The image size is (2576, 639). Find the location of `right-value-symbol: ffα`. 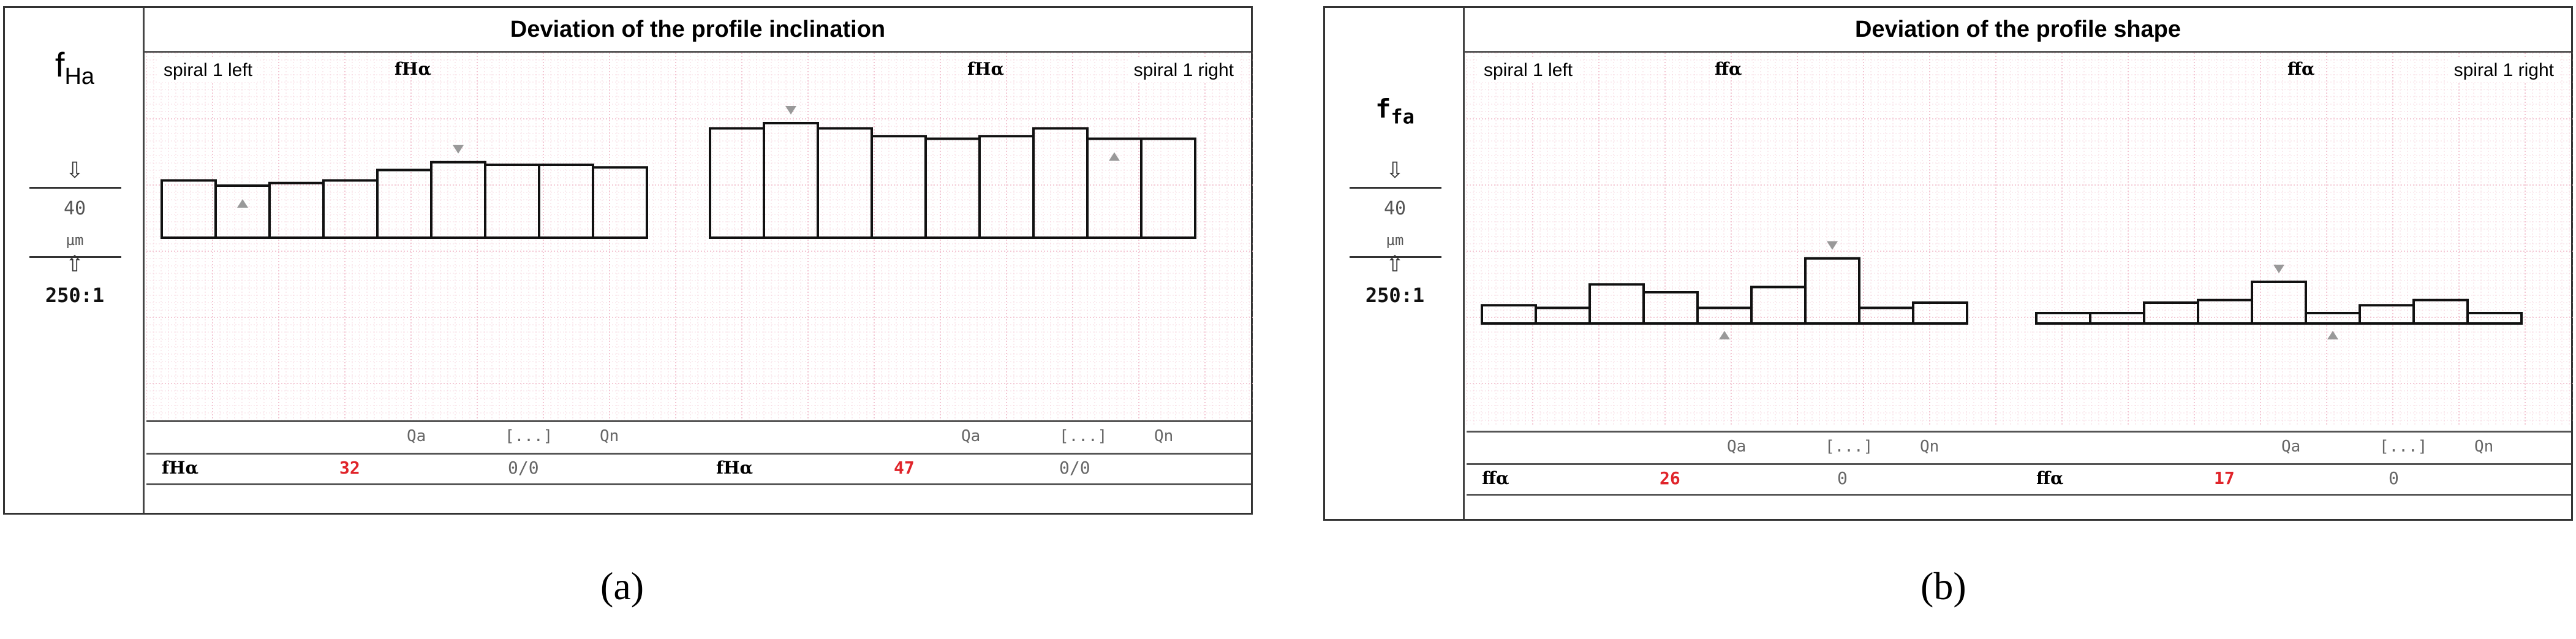

right-value-symbol: ffα is located at coordinates (2050, 478).